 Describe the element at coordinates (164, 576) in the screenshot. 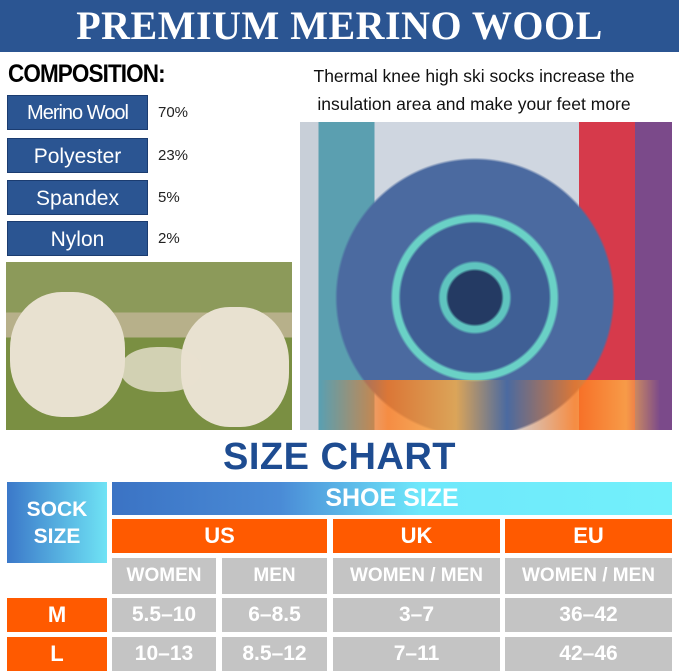

I see `sub-header: WOMEN` at that location.